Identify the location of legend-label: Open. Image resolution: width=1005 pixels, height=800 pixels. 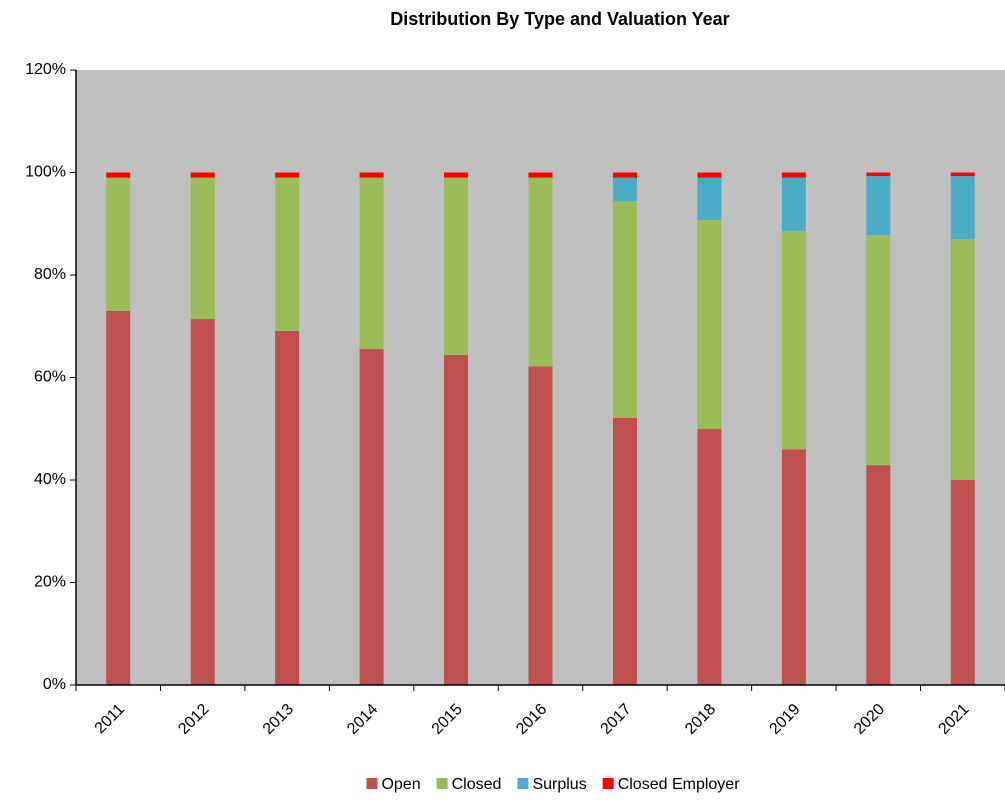
(400, 784).